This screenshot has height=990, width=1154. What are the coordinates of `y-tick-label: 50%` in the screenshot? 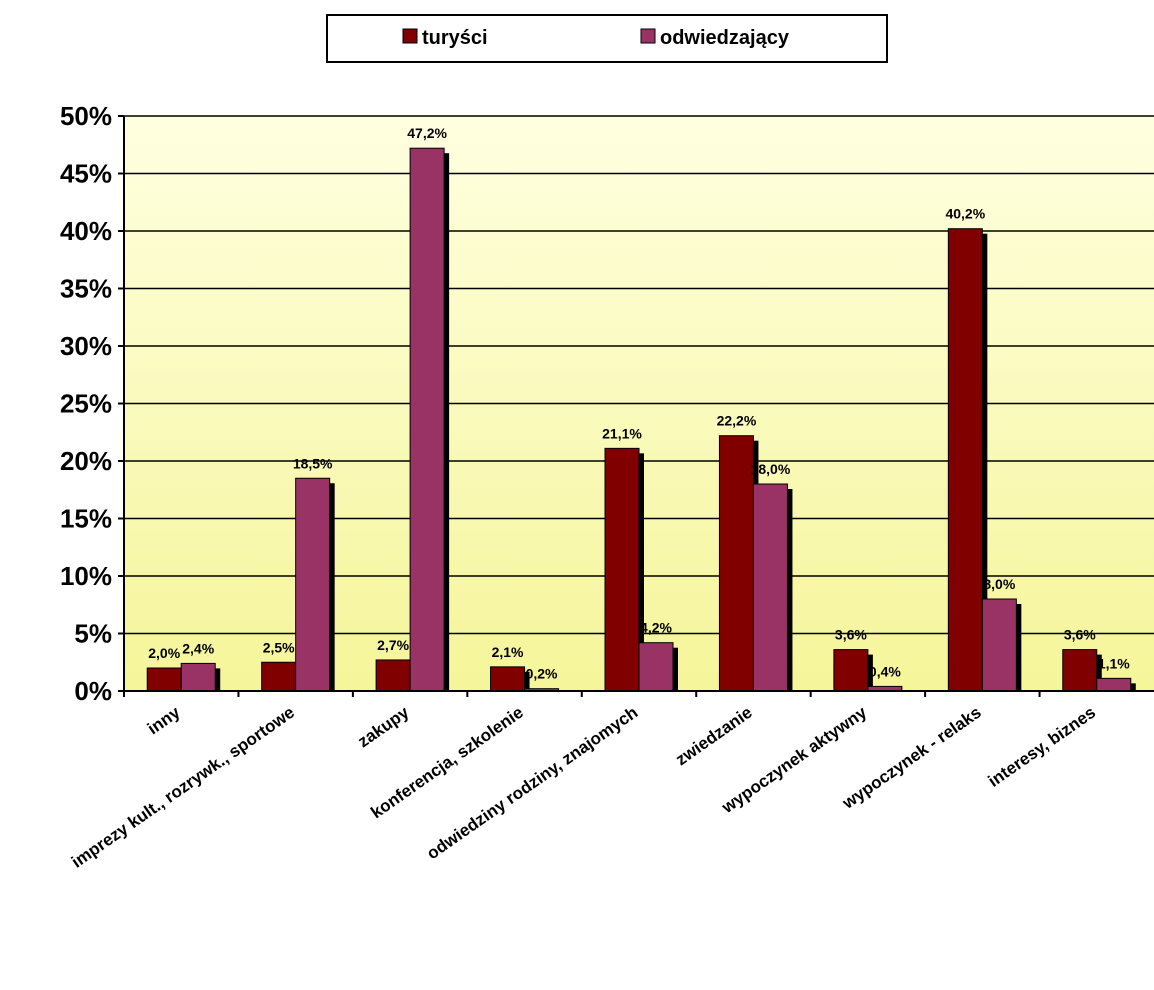 It's located at (86, 116).